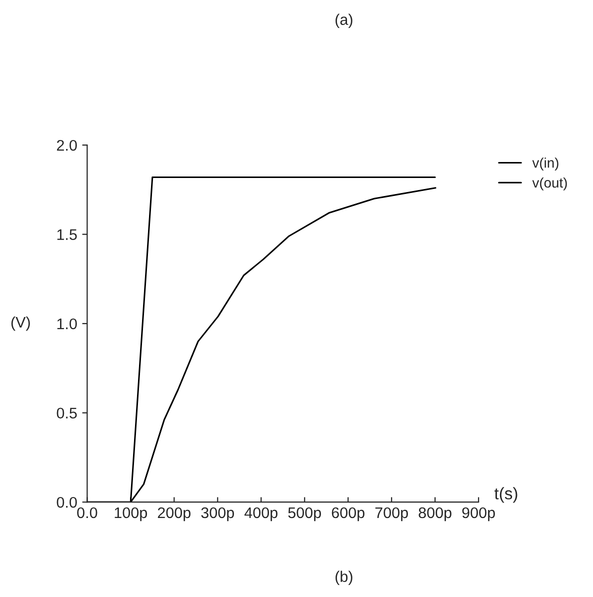 The image size is (593, 597). Describe the element at coordinates (67, 234) in the screenshot. I see `y-tick-label: 1.5` at that location.